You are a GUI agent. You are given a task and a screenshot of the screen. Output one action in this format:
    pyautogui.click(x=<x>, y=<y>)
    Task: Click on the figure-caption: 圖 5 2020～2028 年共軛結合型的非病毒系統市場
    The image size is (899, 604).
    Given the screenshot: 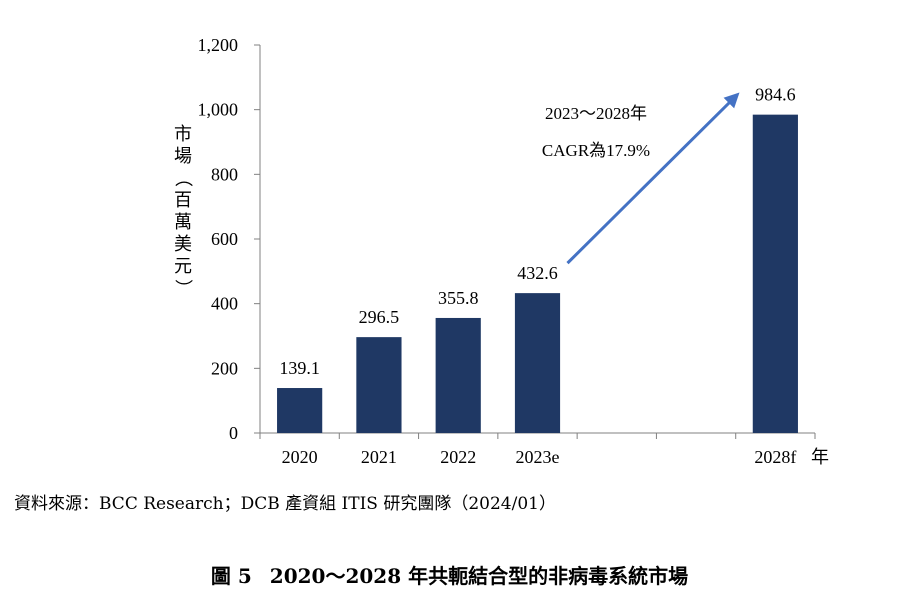 What is the action you would take?
    pyautogui.click(x=449, y=574)
    